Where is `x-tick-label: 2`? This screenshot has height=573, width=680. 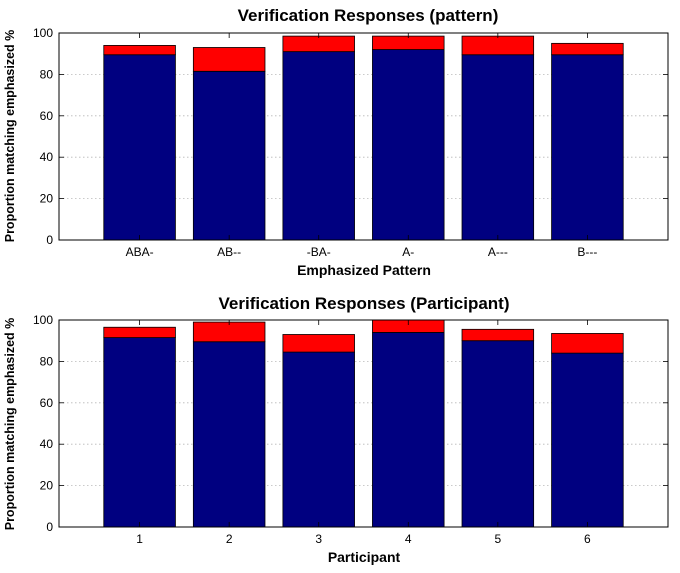 x-tick-label: 2 is located at coordinates (229, 539).